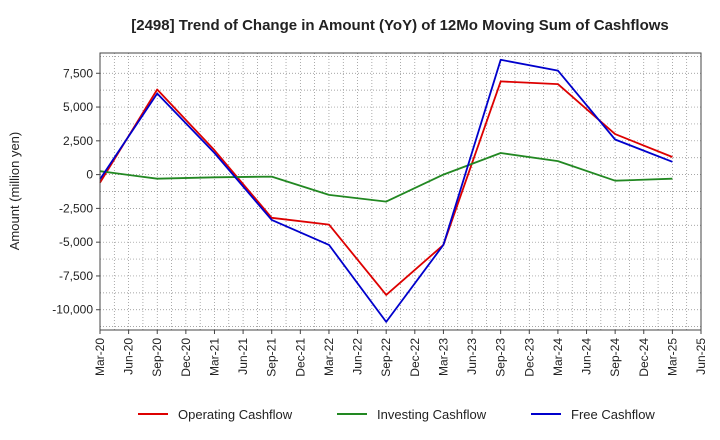 The width and height of the screenshot is (720, 440). I want to click on x-tick-label: Mar-22, so click(329, 357).